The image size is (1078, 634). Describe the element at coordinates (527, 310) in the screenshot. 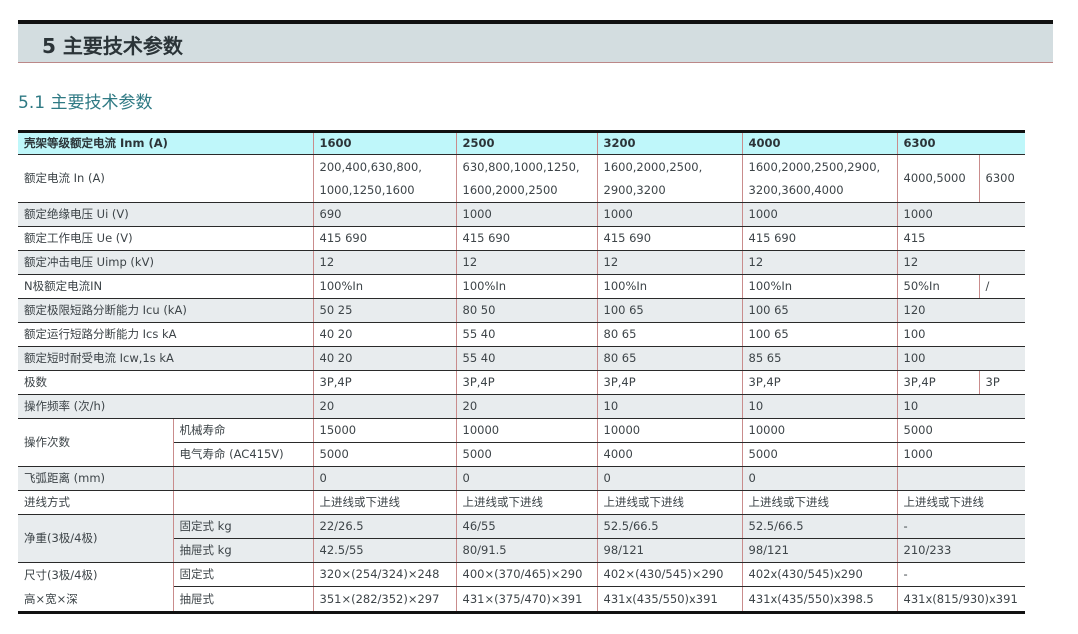

I see `value-cell: 80 50` at that location.